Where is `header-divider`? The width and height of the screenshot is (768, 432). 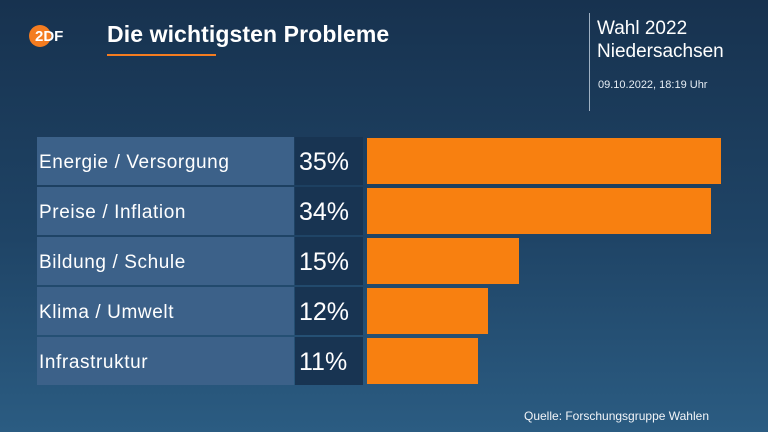 header-divider is located at coordinates (589, 62).